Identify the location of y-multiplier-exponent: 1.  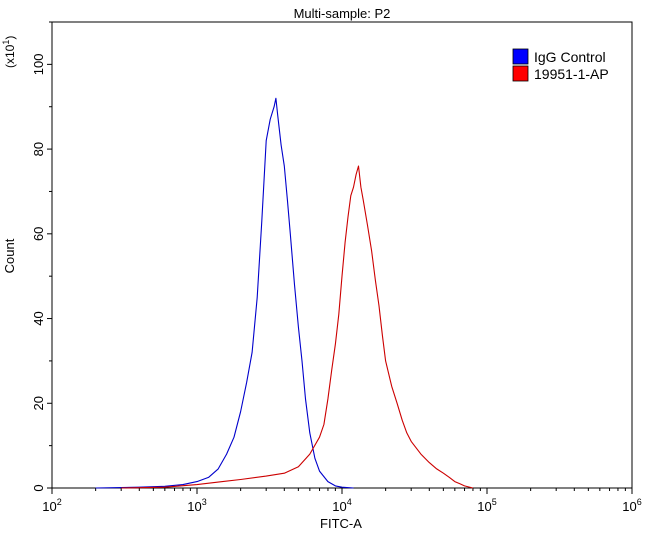
(6, 42).